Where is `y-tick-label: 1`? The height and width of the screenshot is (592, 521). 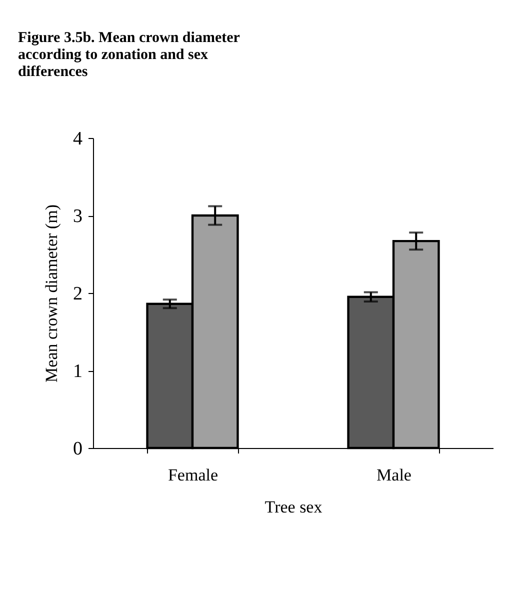
y-tick-label: 1 is located at coordinates (77, 371).